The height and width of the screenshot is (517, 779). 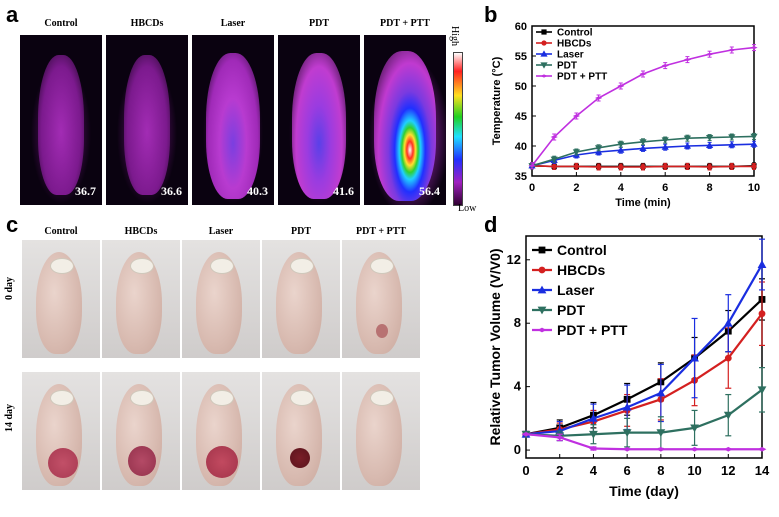 I want to click on legend-label: PDT + PTT, so click(x=582, y=77).